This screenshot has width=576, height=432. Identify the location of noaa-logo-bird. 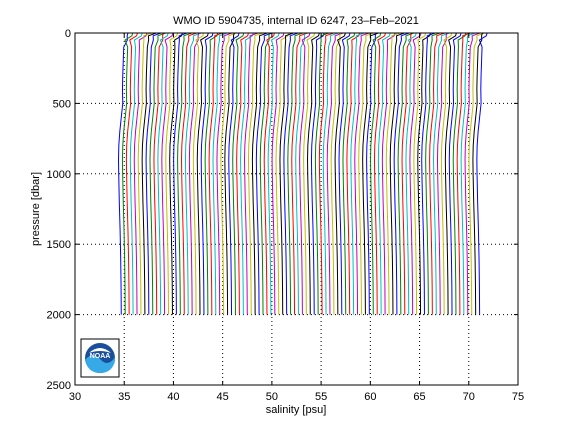
(100, 350).